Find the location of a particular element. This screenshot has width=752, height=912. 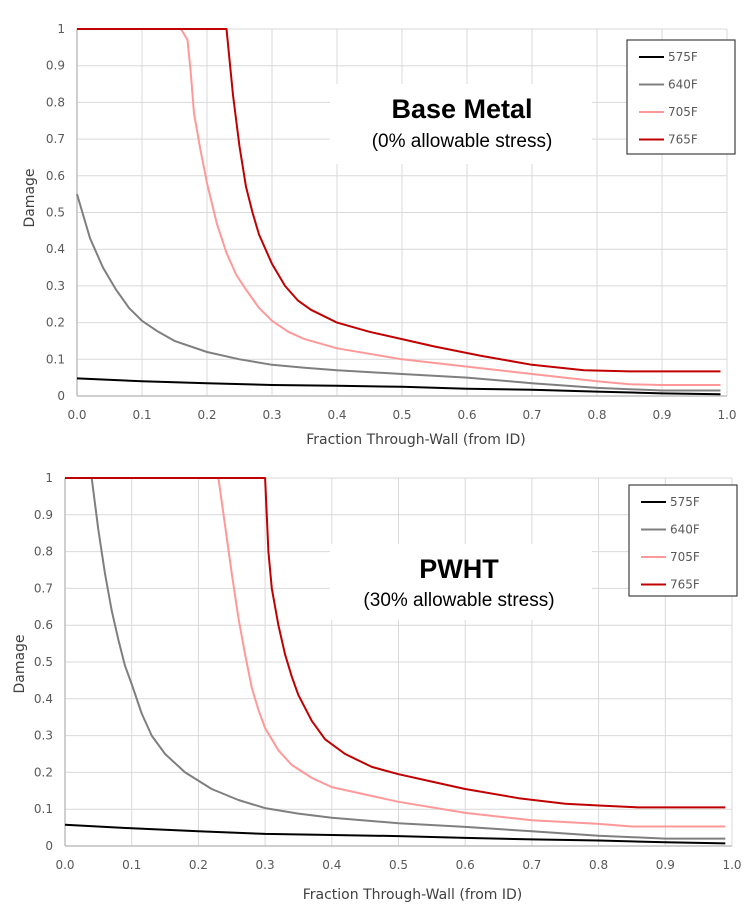

chart-title: Base Metal is located at coordinates (461, 109).